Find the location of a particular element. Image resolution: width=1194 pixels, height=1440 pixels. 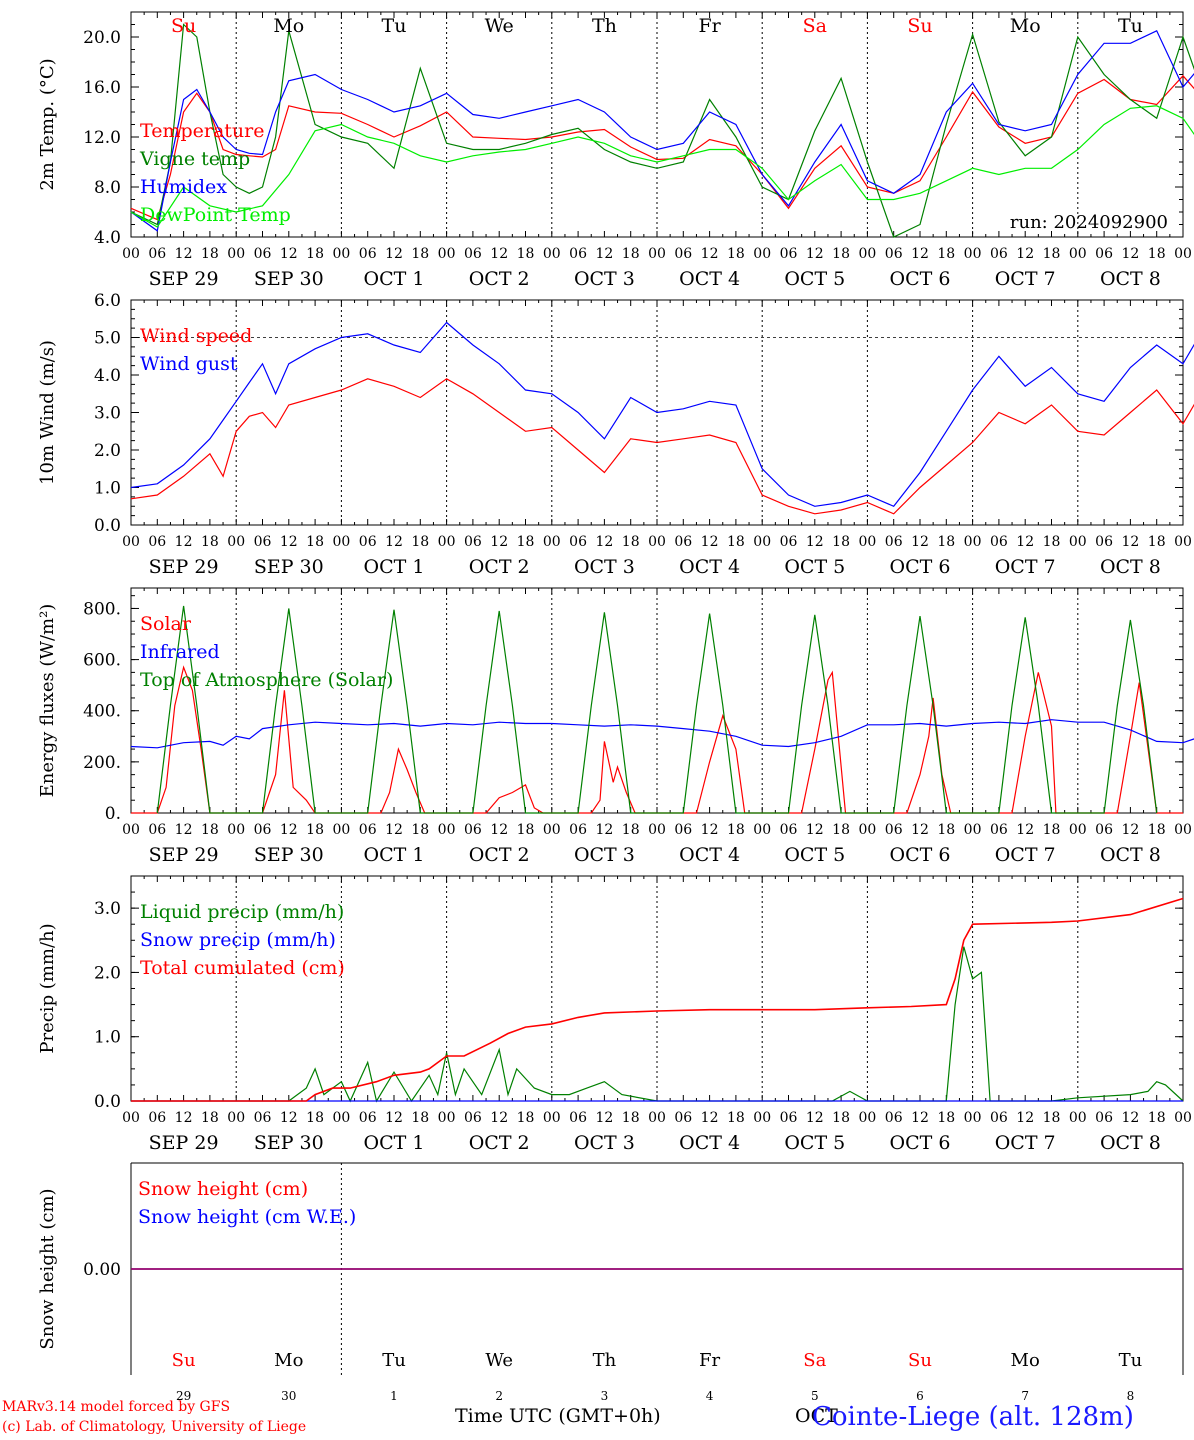

day-abbr-top: Th is located at coordinates (604, 26).